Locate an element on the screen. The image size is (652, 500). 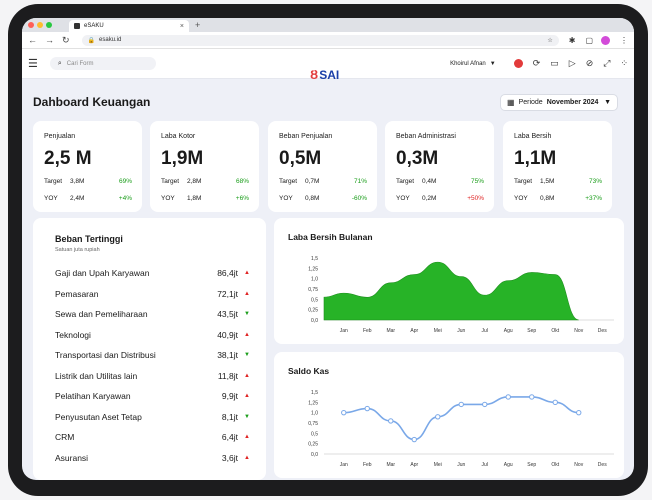
kpi-target-row: Target 1,5M 73% is located at coordinates (558, 181).